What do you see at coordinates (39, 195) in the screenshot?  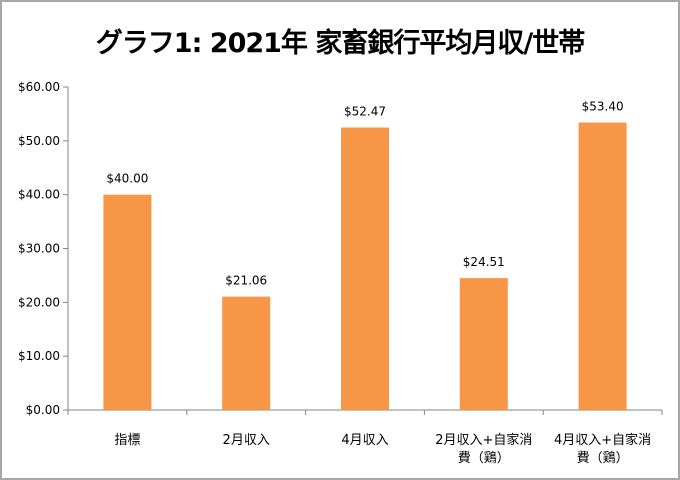 I see `y-tick-label: $40.00` at bounding box center [39, 195].